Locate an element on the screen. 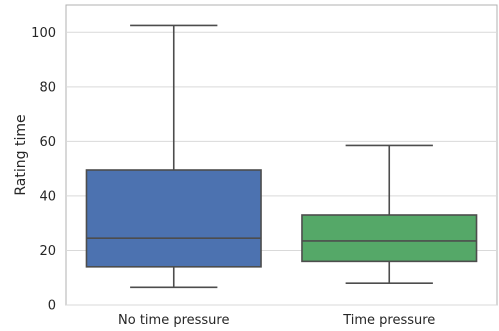 The width and height of the screenshot is (499, 331). y-tick-label-60: 60 is located at coordinates (47, 142).